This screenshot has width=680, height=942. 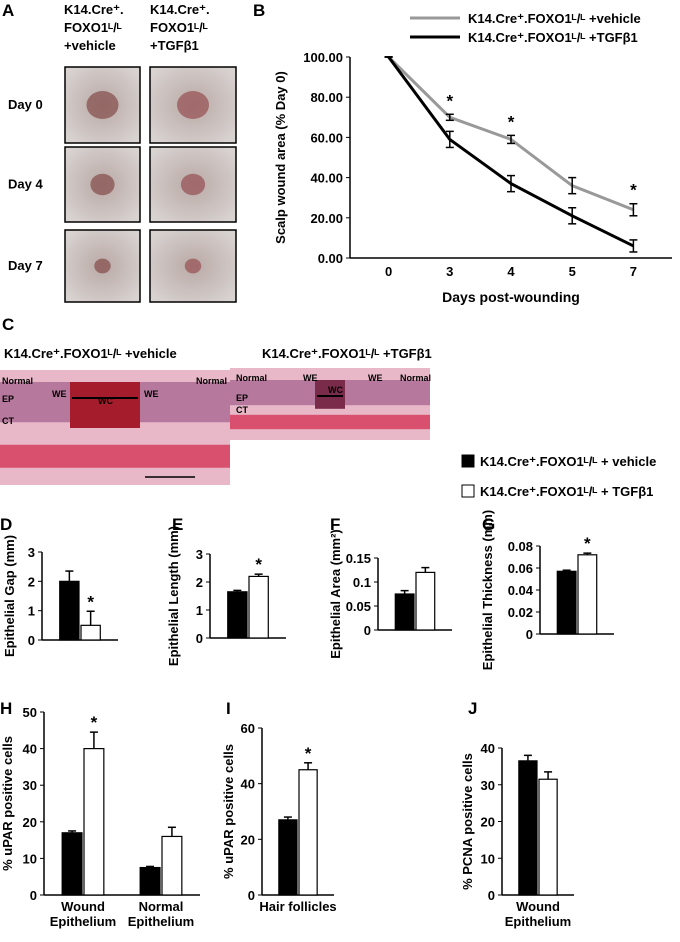 I want to click on x-tick-label: 7, so click(x=633, y=271).